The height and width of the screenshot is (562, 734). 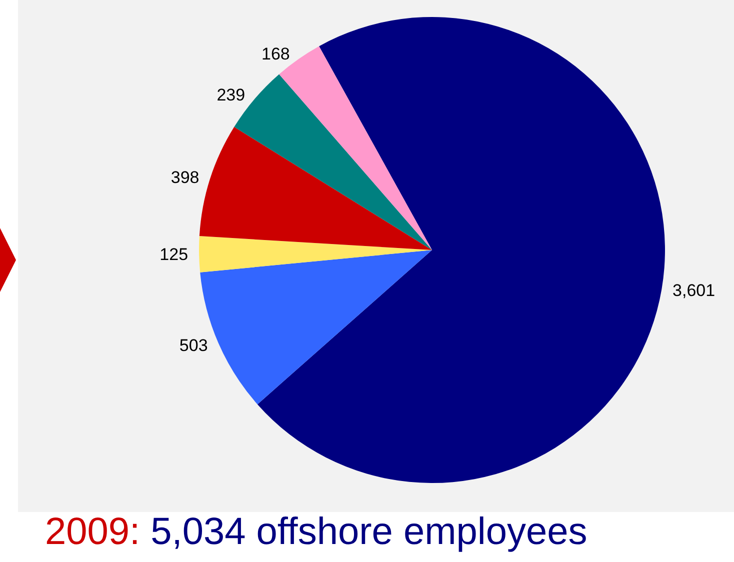 What do you see at coordinates (174, 254) in the screenshot?
I see `data-label: 125` at bounding box center [174, 254].